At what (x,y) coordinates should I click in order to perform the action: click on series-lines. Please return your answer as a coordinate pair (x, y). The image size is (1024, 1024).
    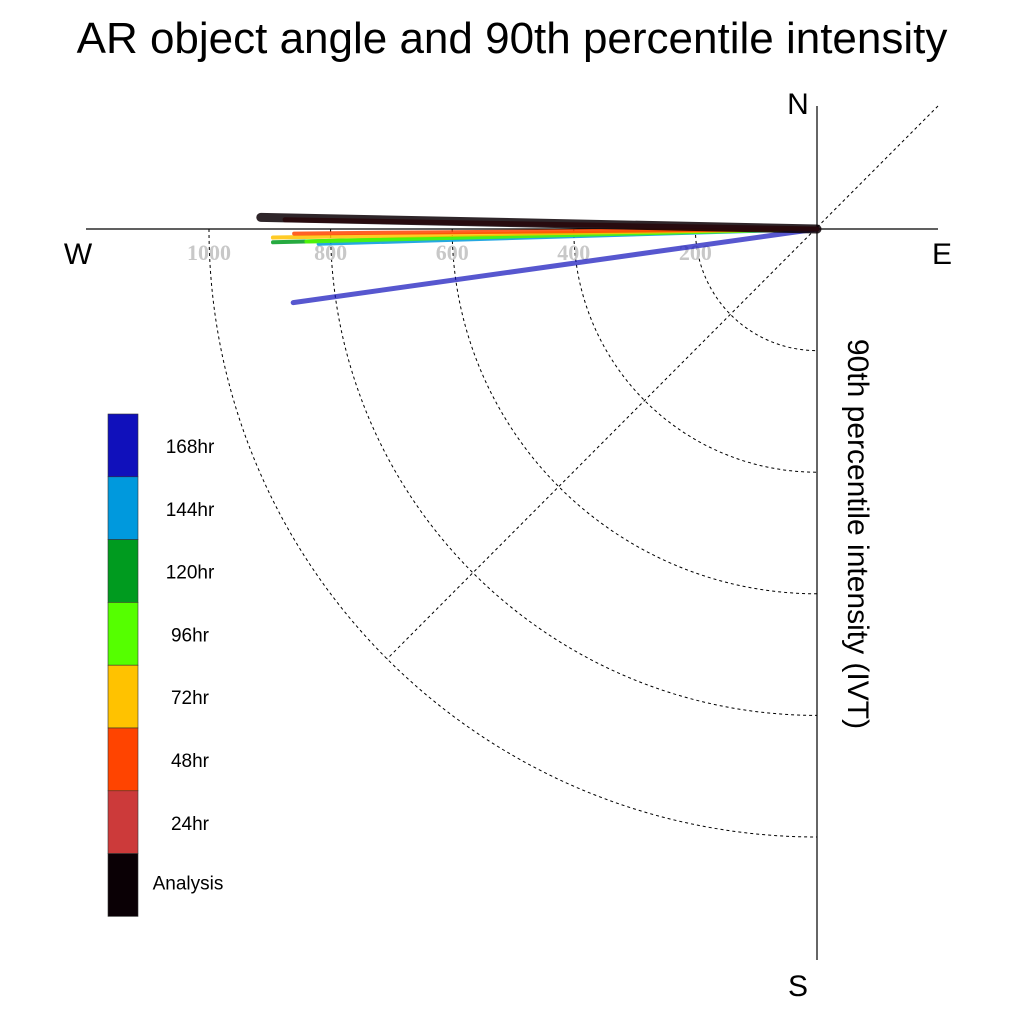
    Looking at the image, I should click on (539, 259).